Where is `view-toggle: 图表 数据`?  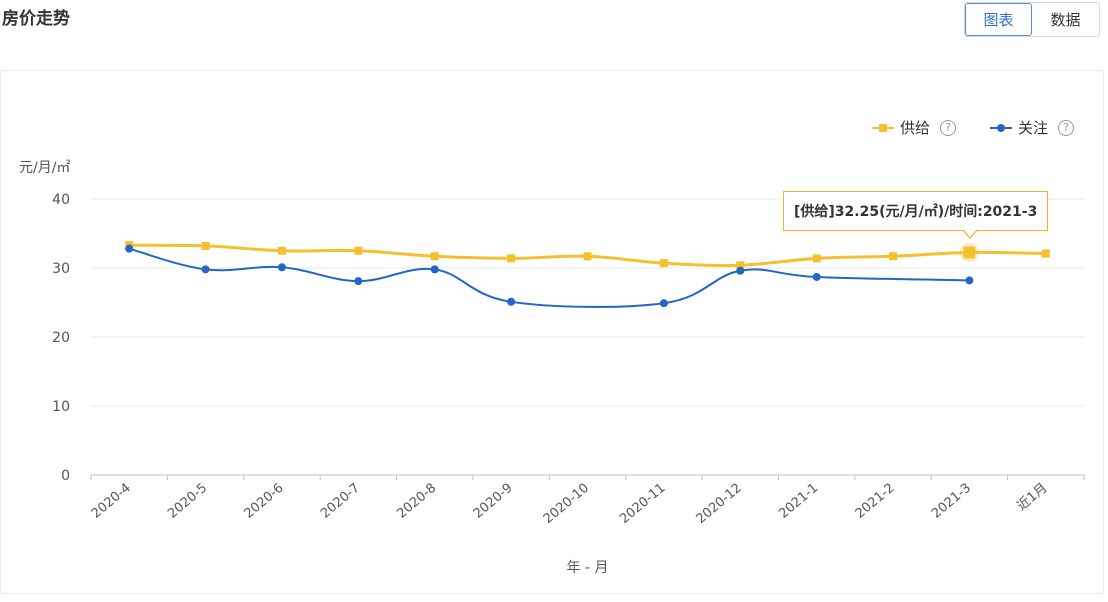
view-toggle: 图表 数据 is located at coordinates (1032, 19).